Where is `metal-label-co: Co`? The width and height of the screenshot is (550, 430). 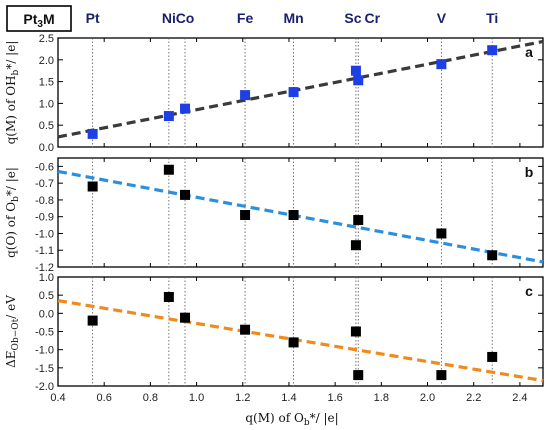
metal-label-co: Co is located at coordinates (185, 18).